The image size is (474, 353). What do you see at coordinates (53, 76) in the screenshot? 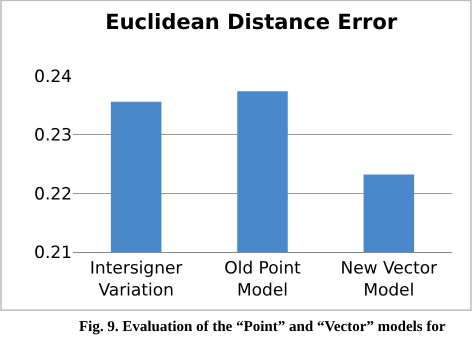
I see `y-tick-label: 0.24` at bounding box center [53, 76].